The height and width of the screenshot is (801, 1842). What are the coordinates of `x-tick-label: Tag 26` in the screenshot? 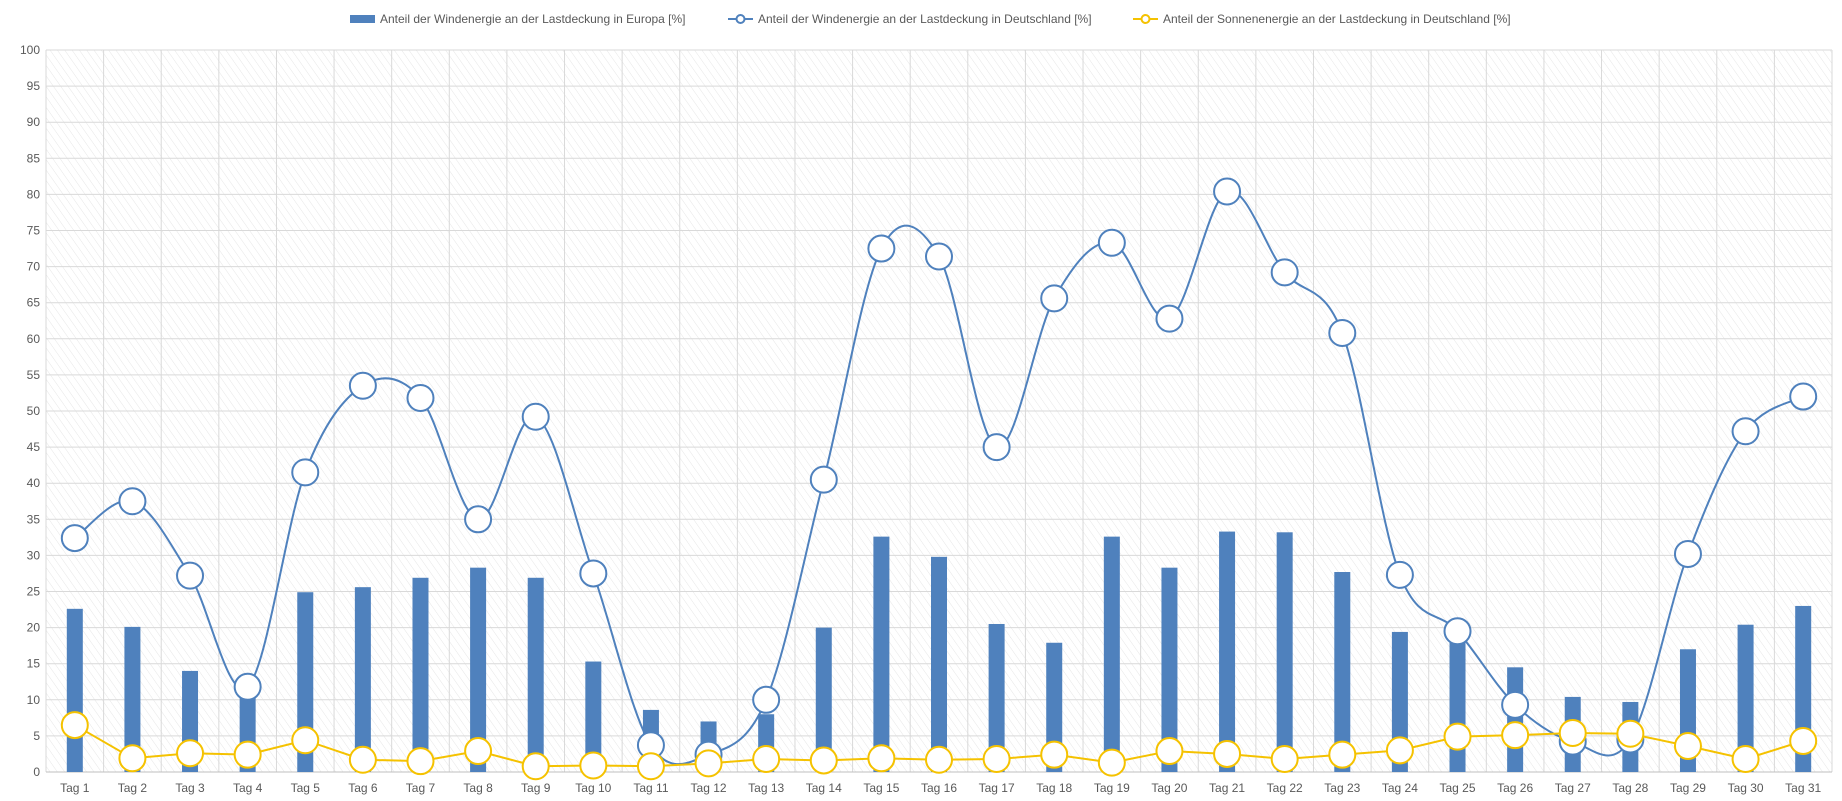 It's located at (1515, 788).